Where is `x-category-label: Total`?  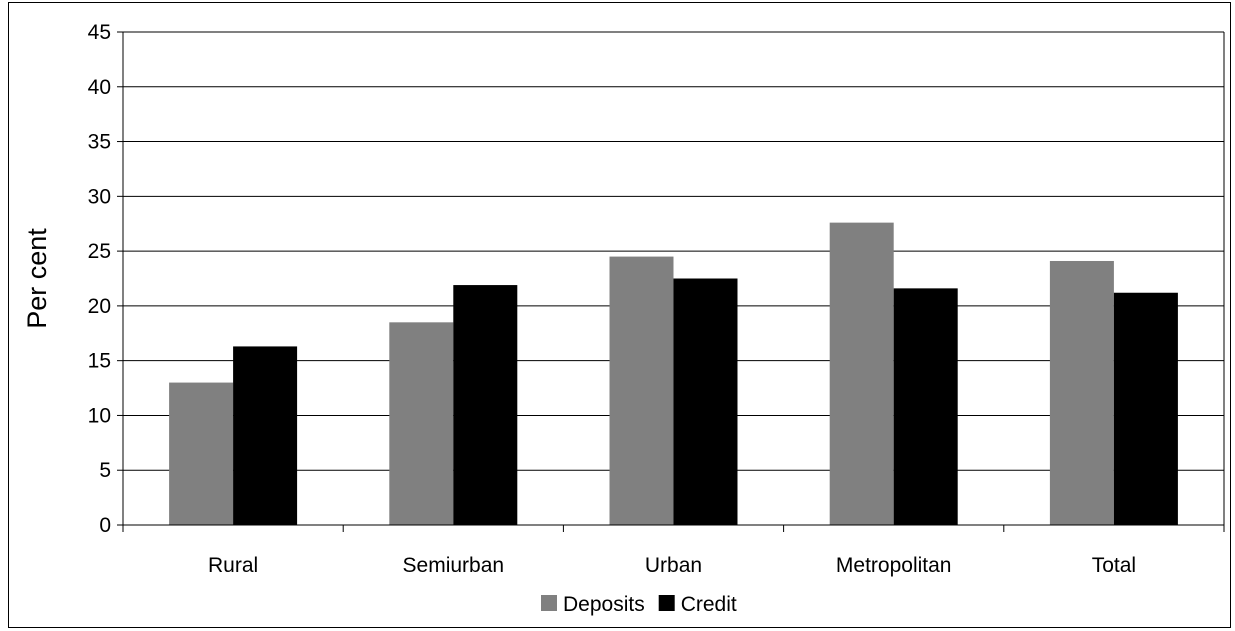
x-category-label: Total is located at coordinates (1114, 565).